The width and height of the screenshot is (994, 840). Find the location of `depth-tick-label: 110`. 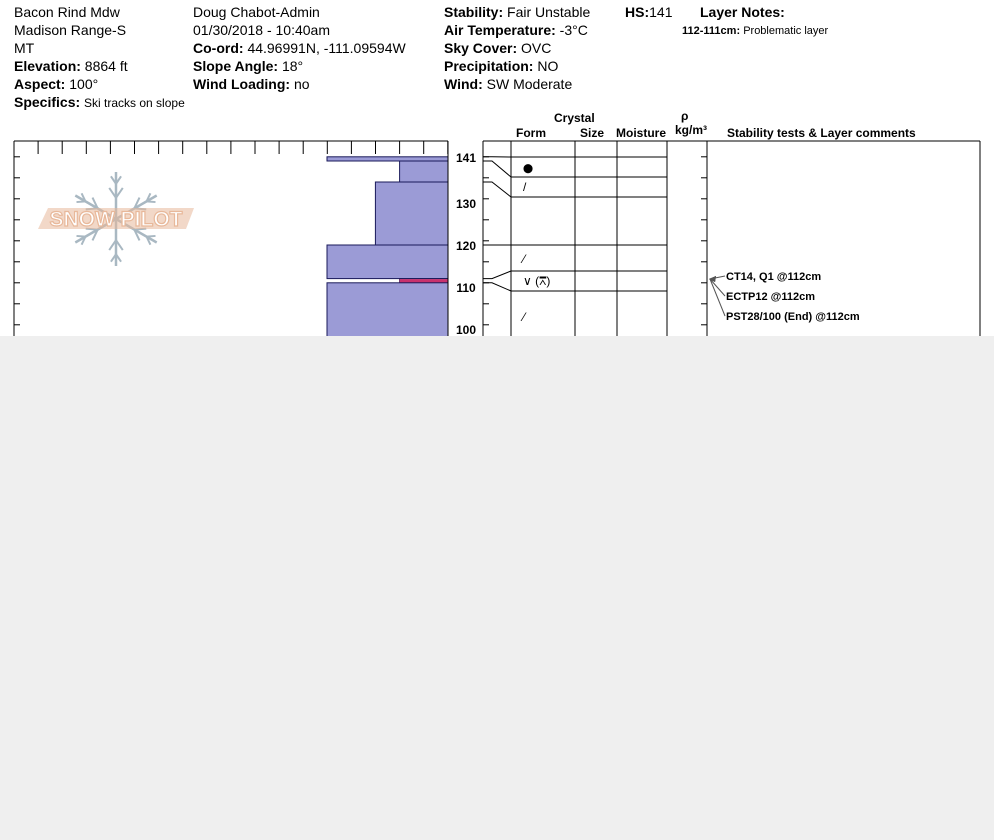

depth-tick-label: 110 is located at coordinates (466, 288).